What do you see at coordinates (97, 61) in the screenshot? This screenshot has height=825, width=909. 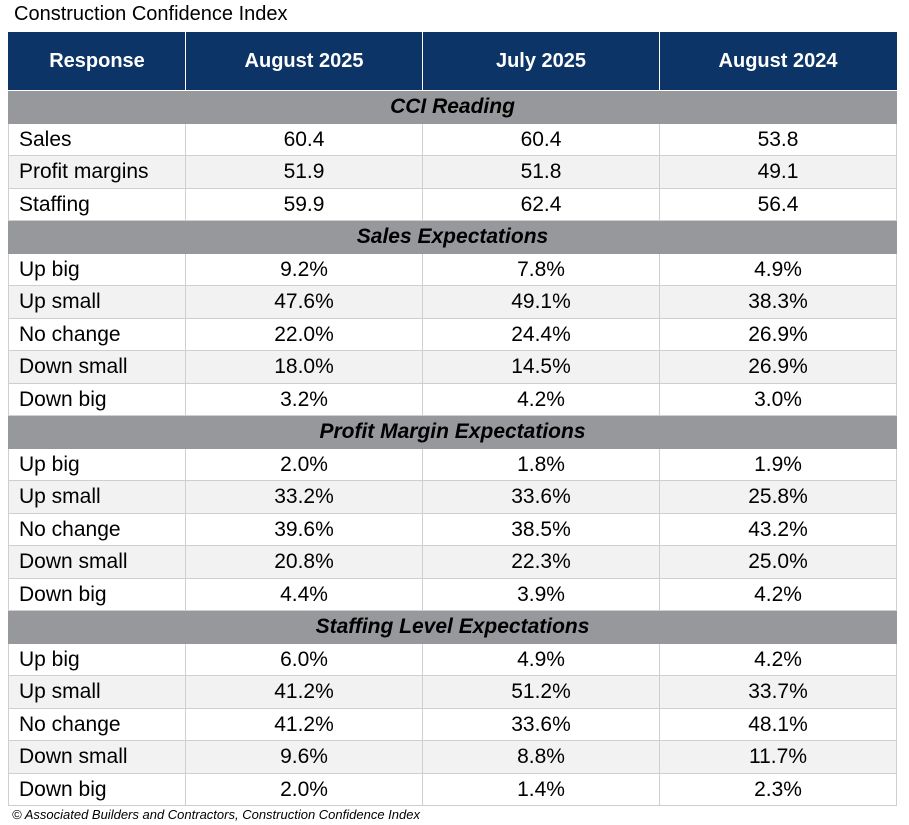 I see `header-cell: Response` at bounding box center [97, 61].